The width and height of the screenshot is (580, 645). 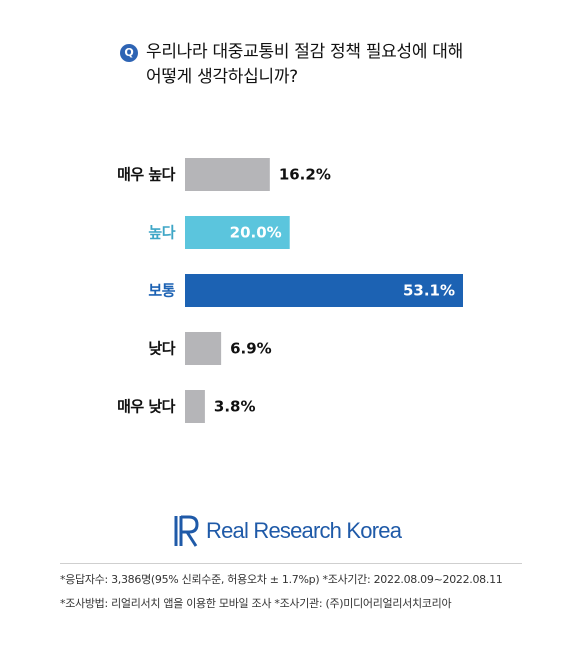 What do you see at coordinates (161, 349) in the screenshot?
I see `category-label-3: 낮다` at bounding box center [161, 349].